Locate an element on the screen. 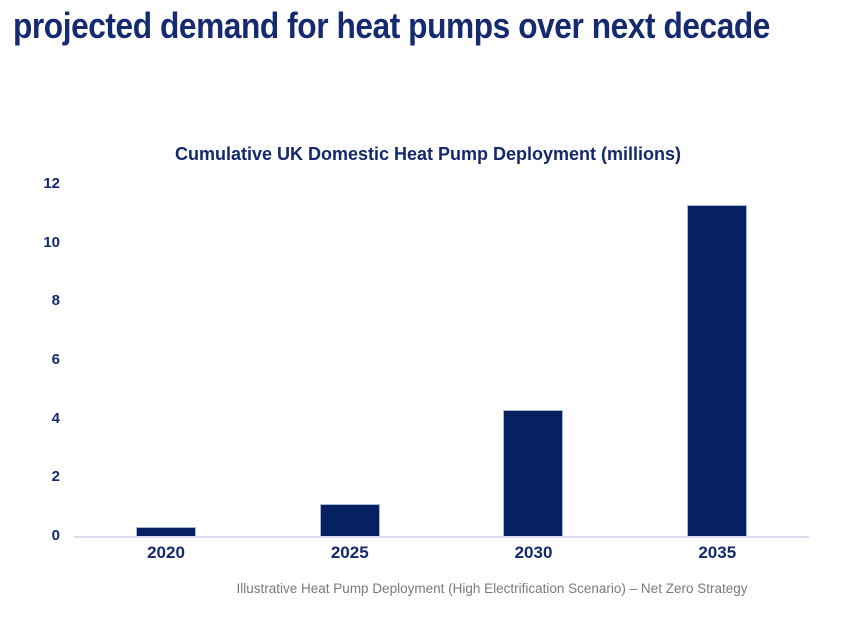 This screenshot has height=626, width=850. y-tick-label-8: 8 is located at coordinates (55, 301).